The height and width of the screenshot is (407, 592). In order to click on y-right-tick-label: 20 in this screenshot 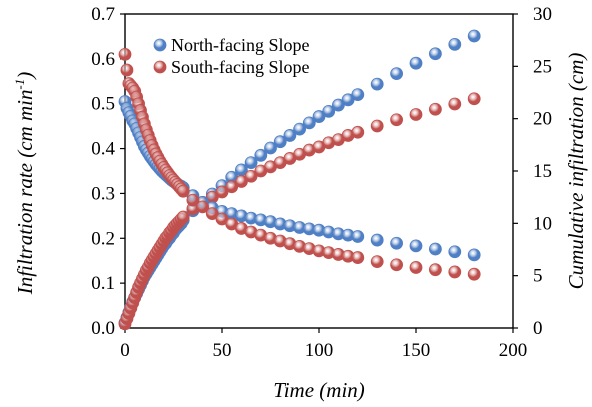, I will do `click(542, 119)`.